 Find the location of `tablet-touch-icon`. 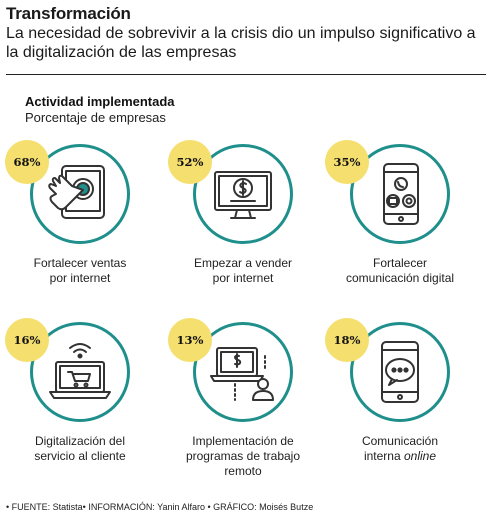

tablet-touch-icon is located at coordinates (80, 194).